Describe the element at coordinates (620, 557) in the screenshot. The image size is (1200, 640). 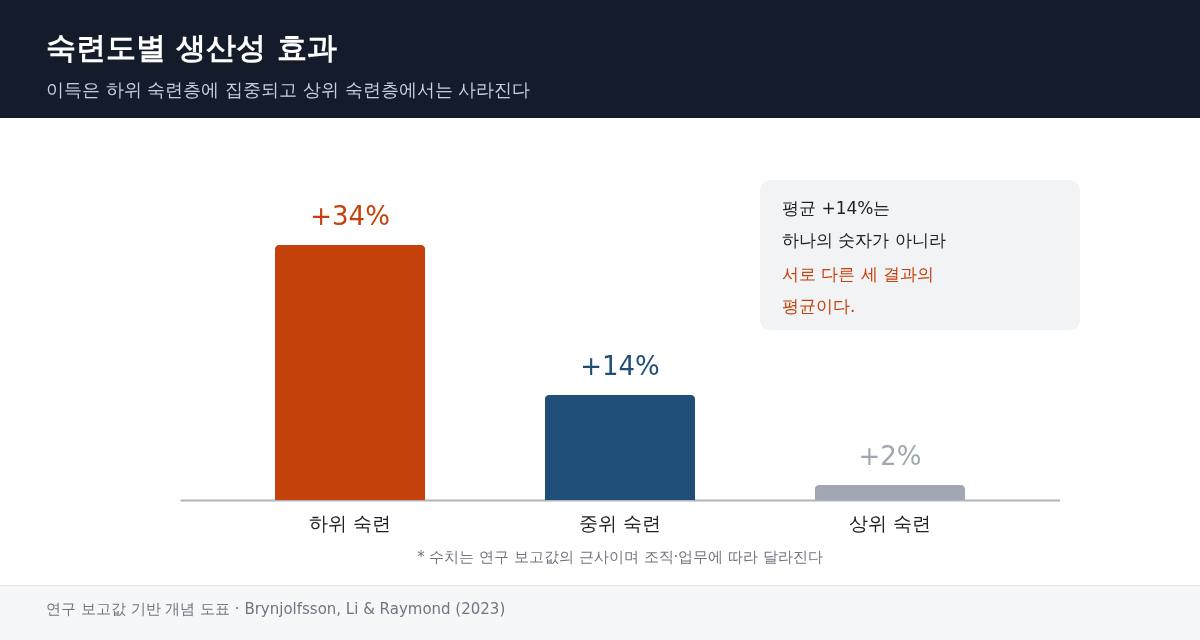
I see `text: * 수치는 연구 보고값의 근사이며 조직·업무에 따라 달라진다` at that location.